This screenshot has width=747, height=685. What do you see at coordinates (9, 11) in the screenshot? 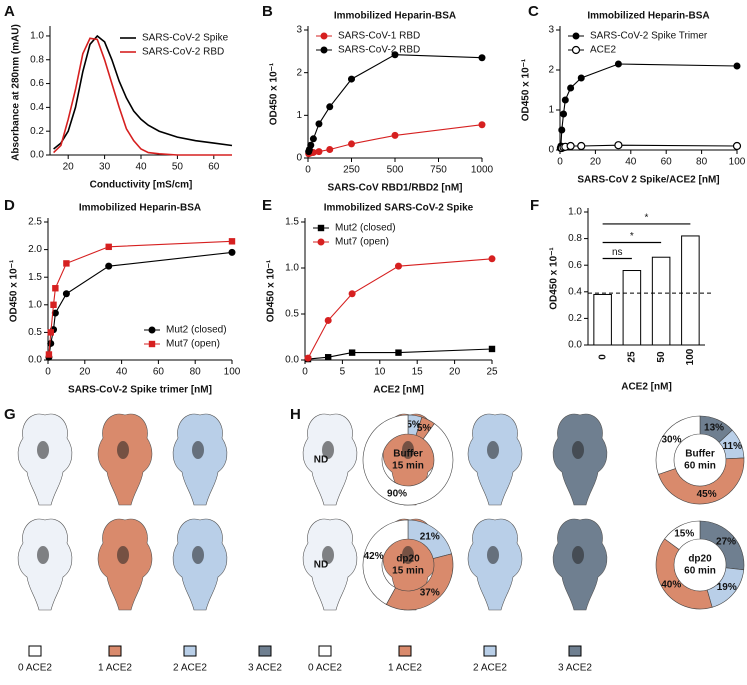
I see `panel-letter: A` at bounding box center [9, 11].